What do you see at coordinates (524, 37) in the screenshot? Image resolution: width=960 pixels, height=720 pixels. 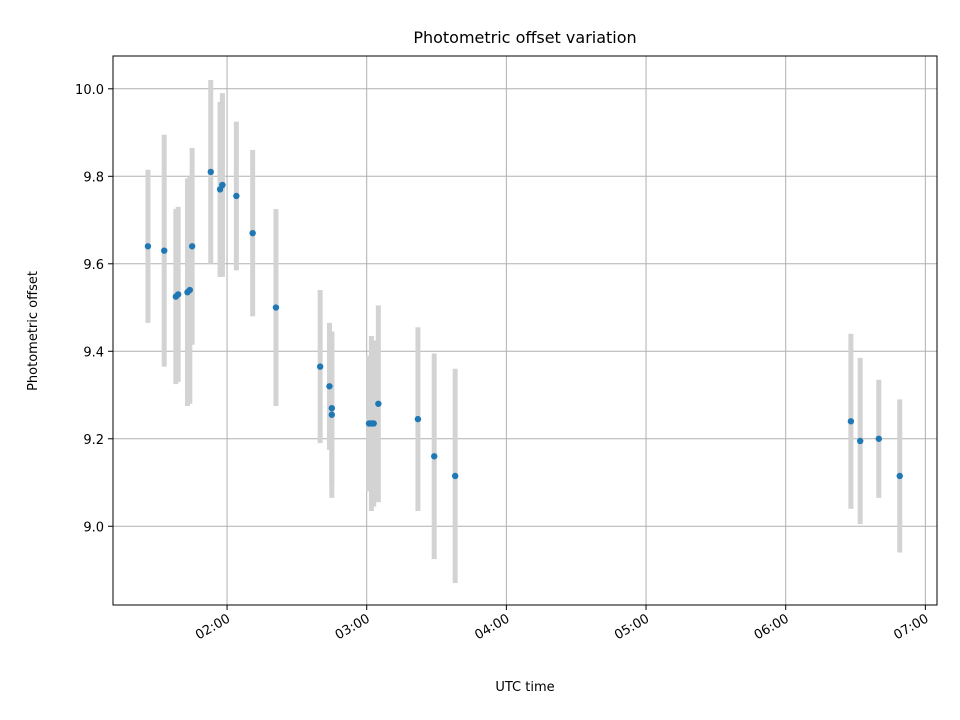 I see `chart-title: Photometric offset variation` at bounding box center [524, 37].